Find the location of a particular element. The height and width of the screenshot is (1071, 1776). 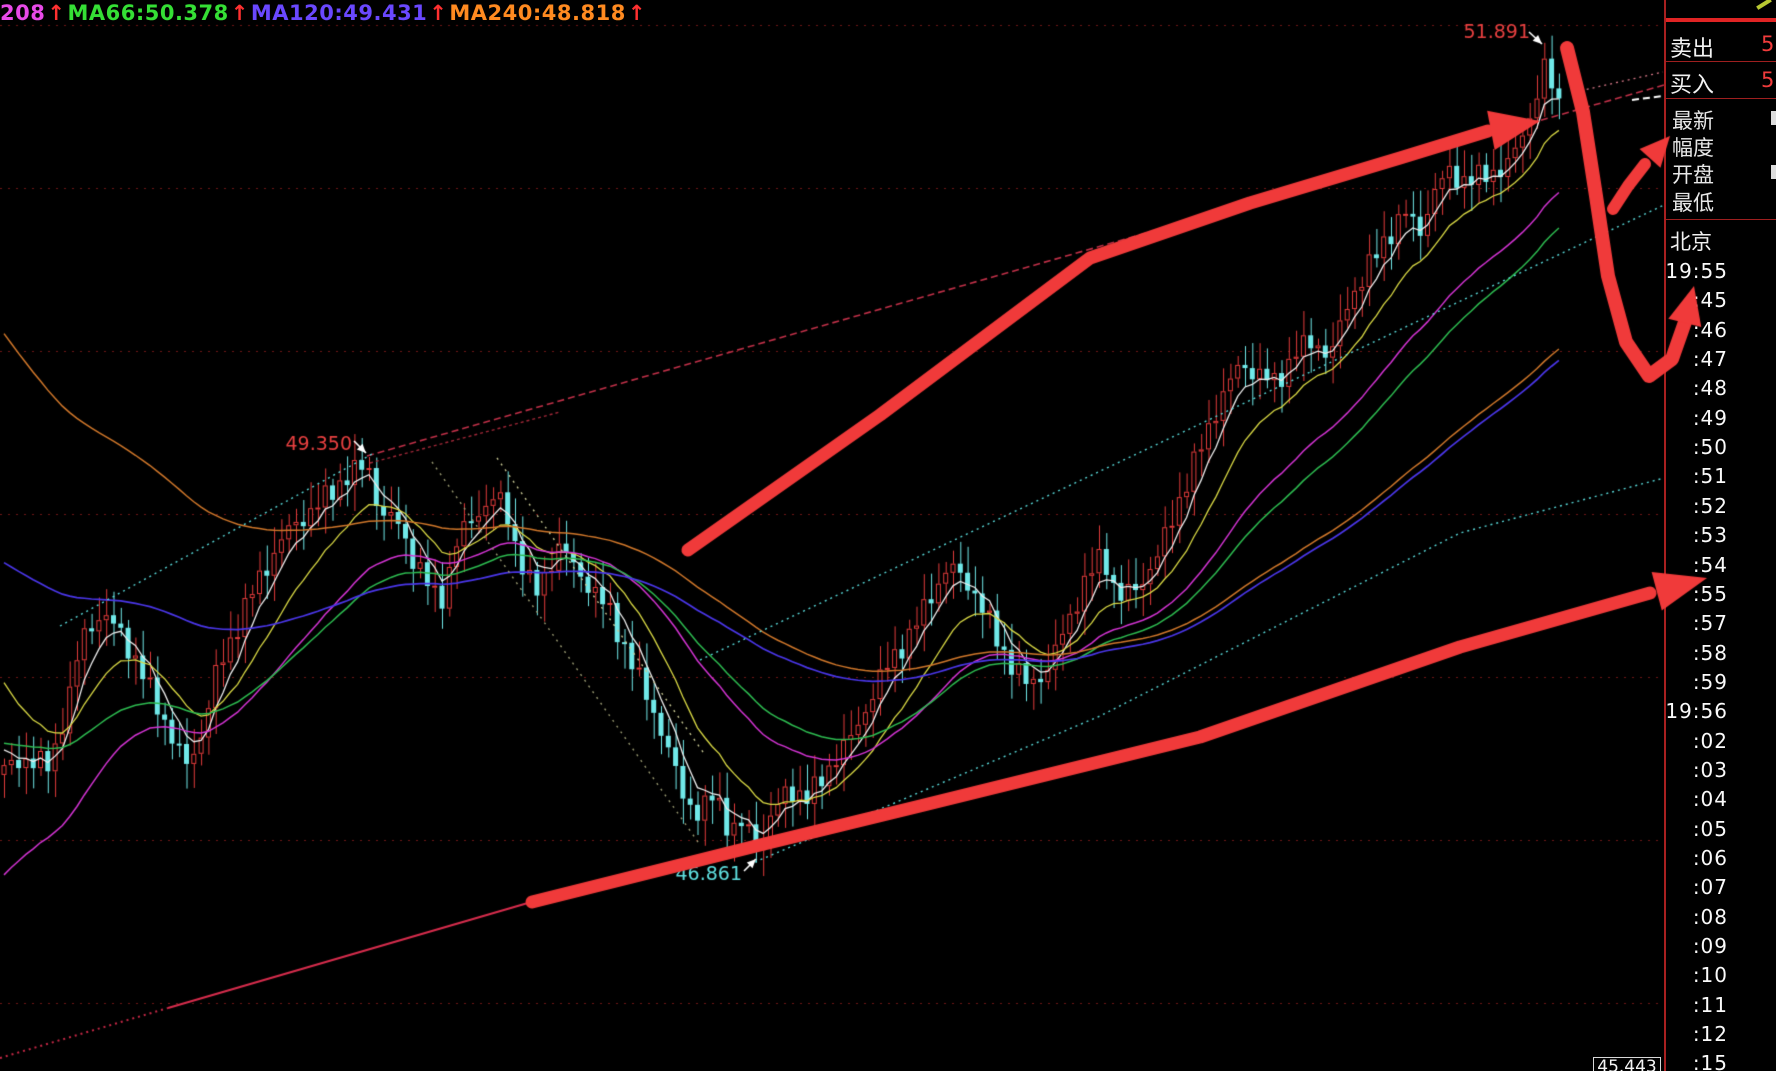

time-row: :47 is located at coordinates (1710, 359).